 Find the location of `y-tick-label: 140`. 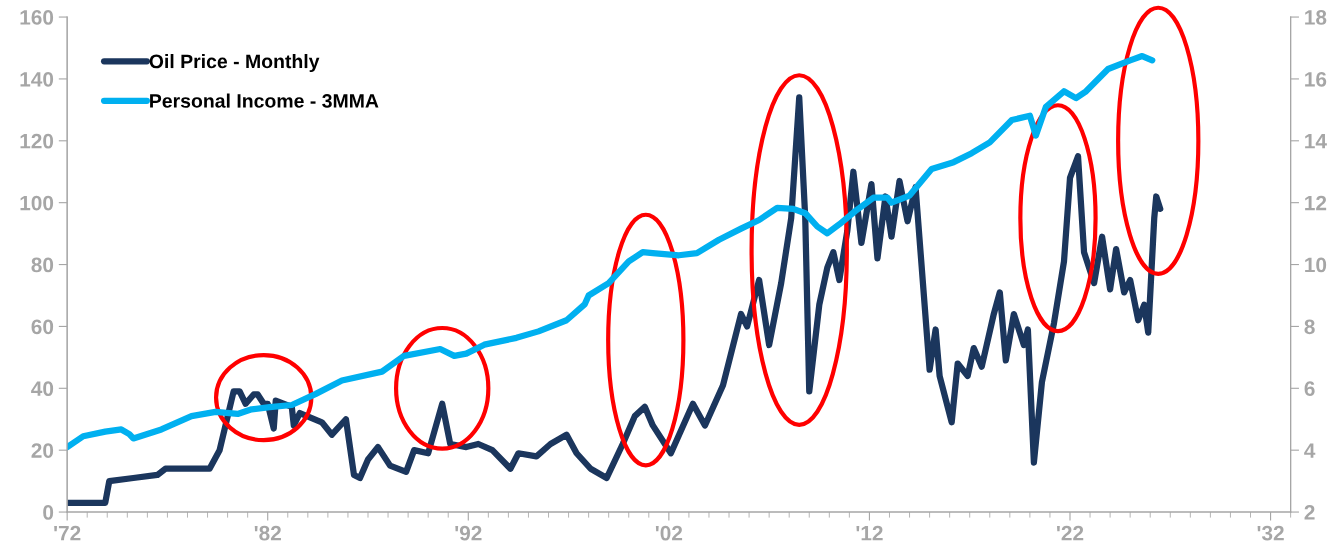

y-tick-label: 140 is located at coordinates (37, 79).